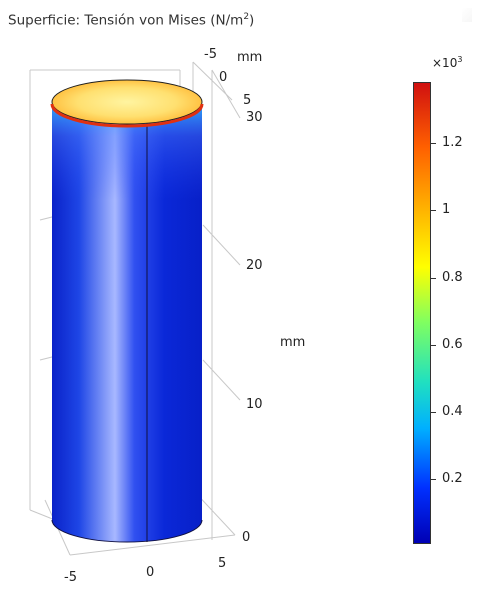  I want to click on colorbar-label-0-2: 0.2, so click(452, 478).